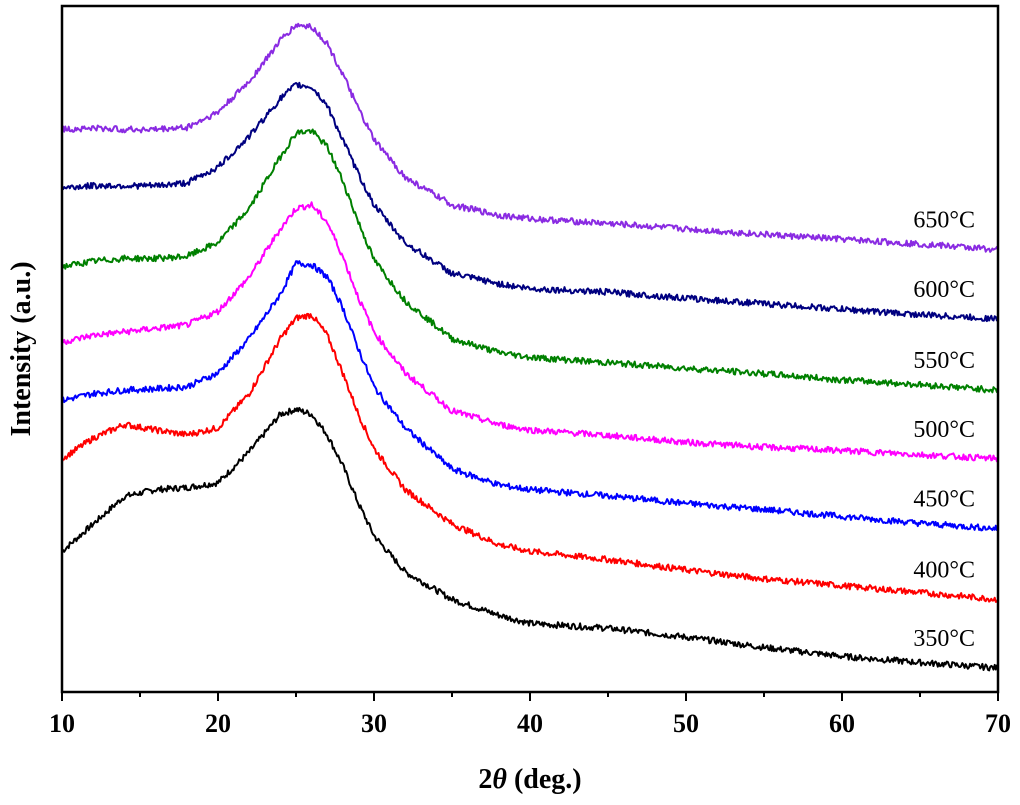 This screenshot has height=805, width=1020. Describe the element at coordinates (944, 570) in the screenshot. I see `series-label-400°C: 400°C` at that location.